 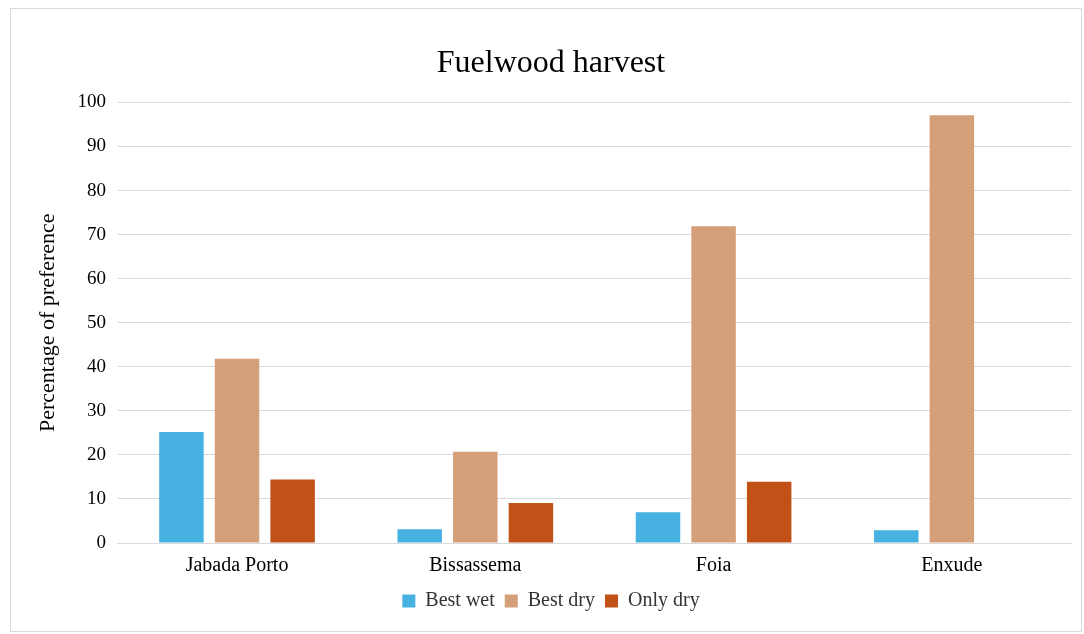 I want to click on legend-label: Best wet, so click(x=460, y=599).